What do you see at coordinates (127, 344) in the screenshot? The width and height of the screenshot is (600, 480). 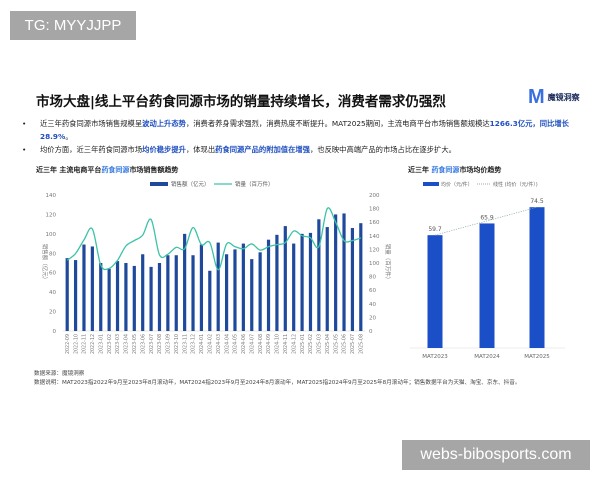 I see `x-tick-label: 2023-04` at bounding box center [127, 344].